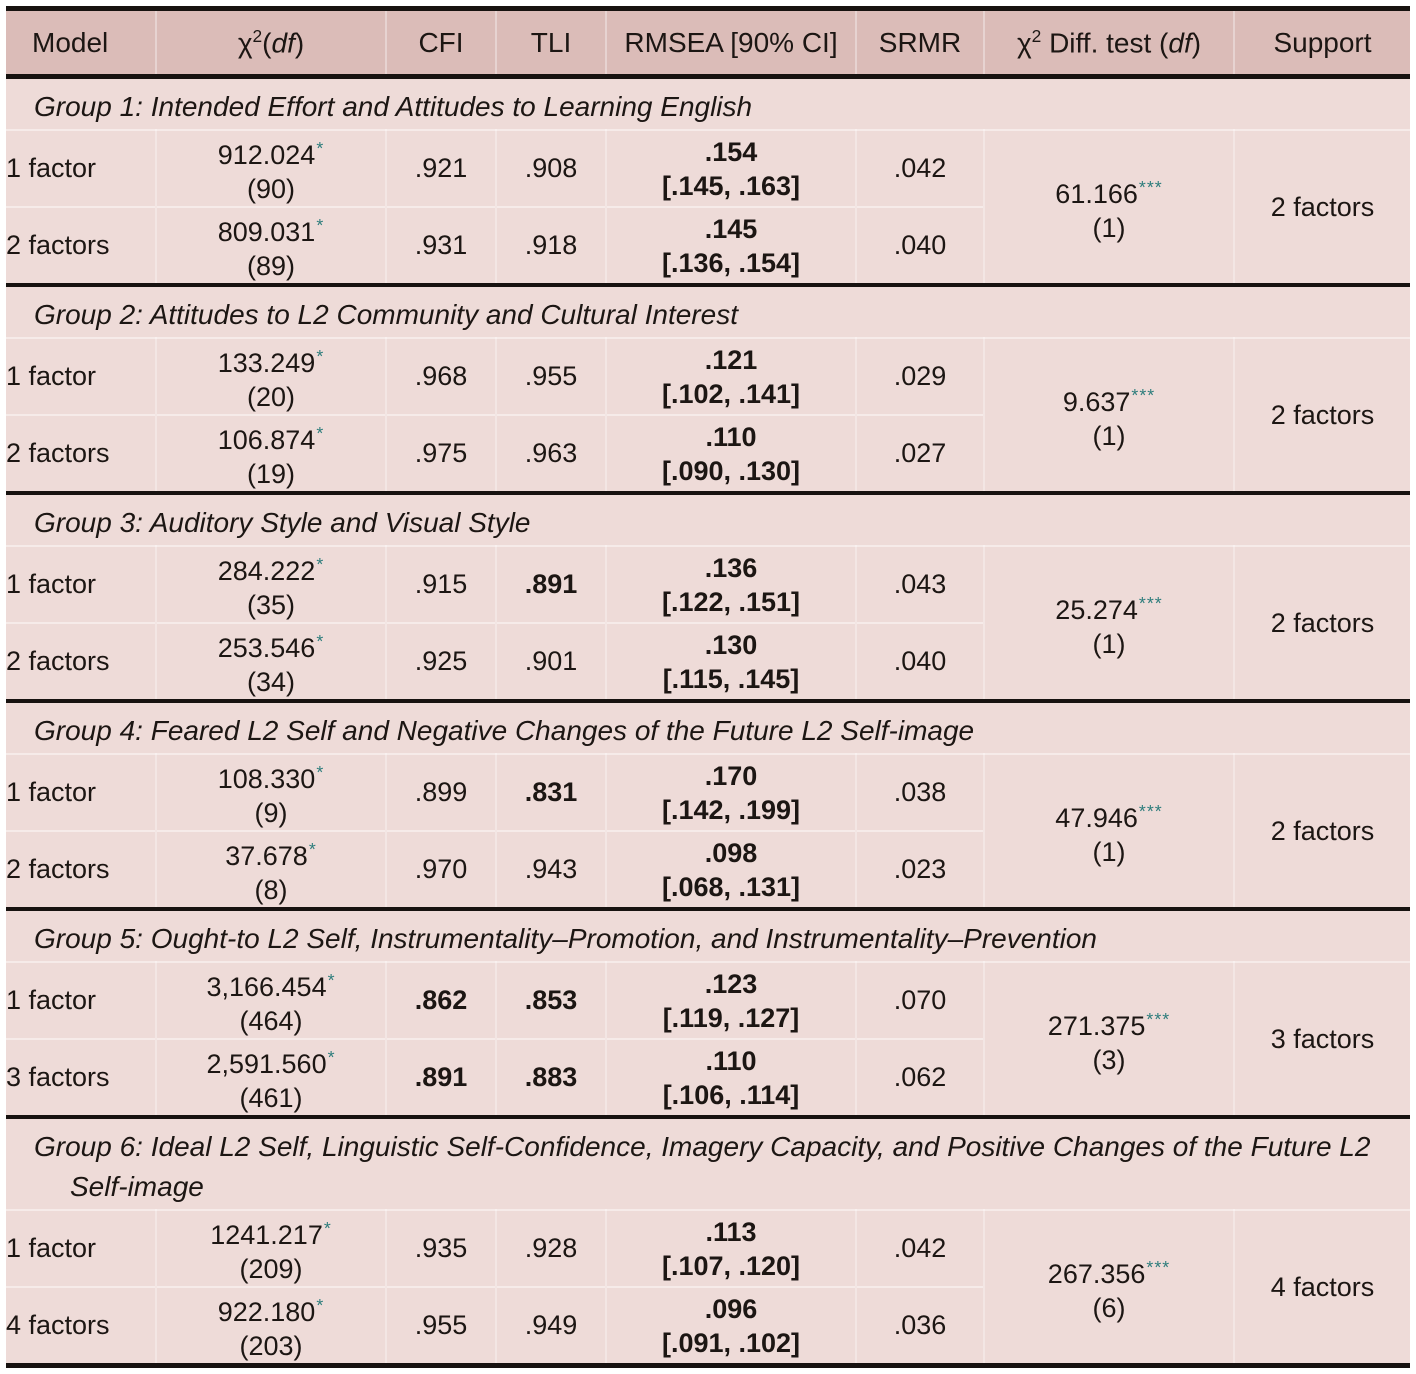  Describe the element at coordinates (920, 792) in the screenshot. I see `srmr-cell: .038` at that location.